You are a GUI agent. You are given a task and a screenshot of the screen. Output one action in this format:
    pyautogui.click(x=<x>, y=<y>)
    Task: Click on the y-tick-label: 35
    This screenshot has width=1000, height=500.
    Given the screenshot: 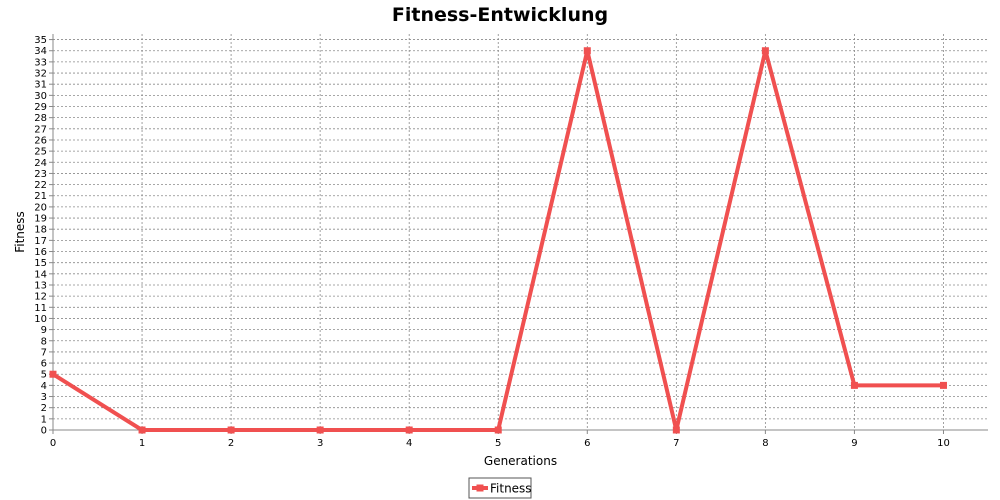 What is the action you would take?
    pyautogui.click(x=40, y=40)
    